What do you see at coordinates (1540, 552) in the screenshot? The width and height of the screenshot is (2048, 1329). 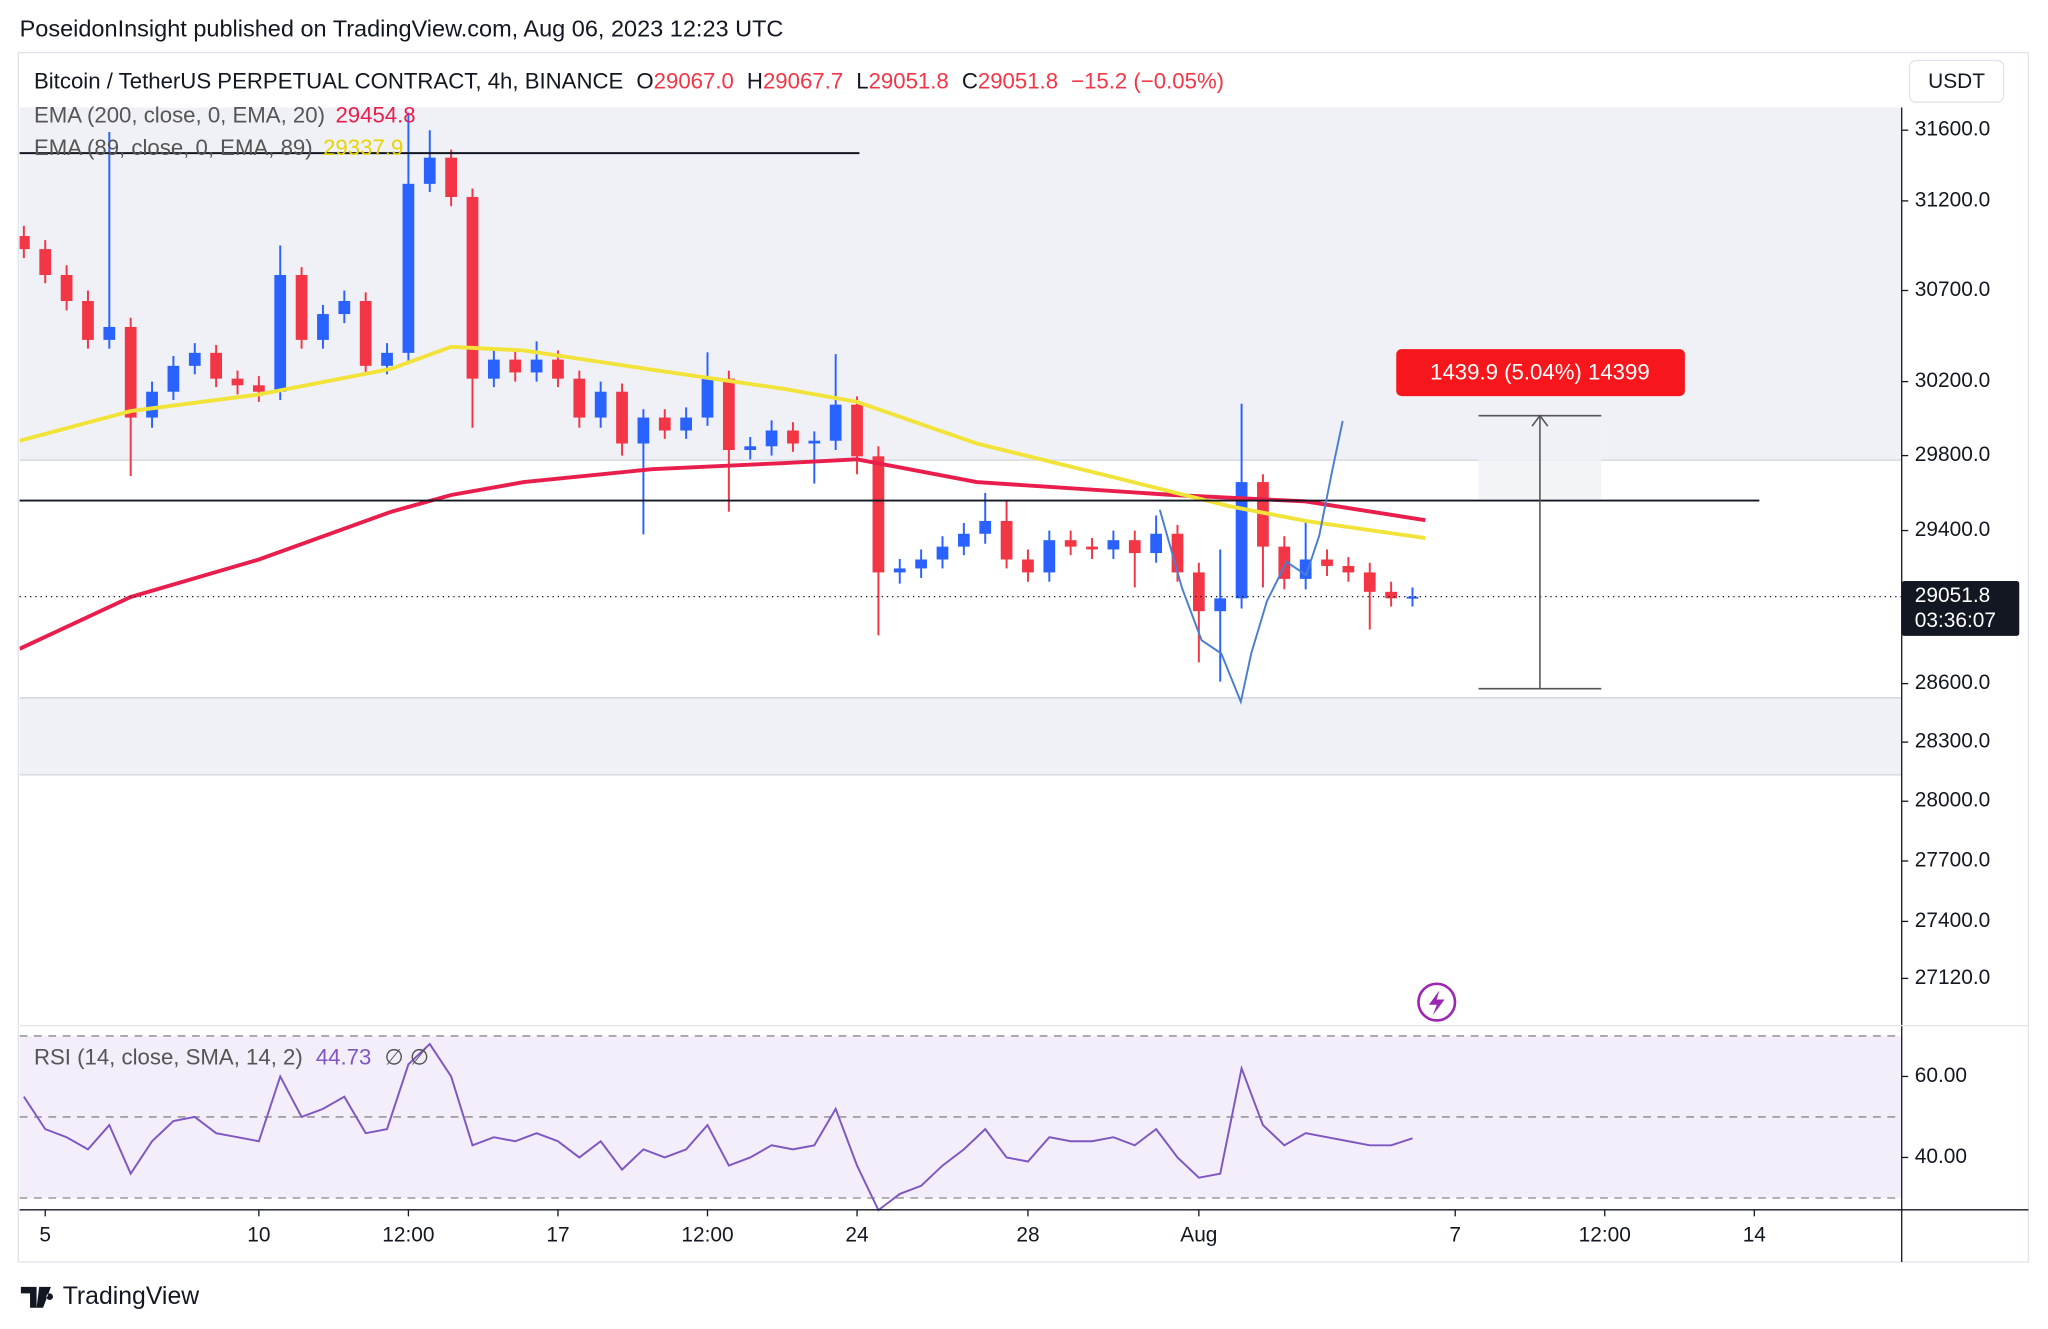 I see `measure-tool` at bounding box center [1540, 552].